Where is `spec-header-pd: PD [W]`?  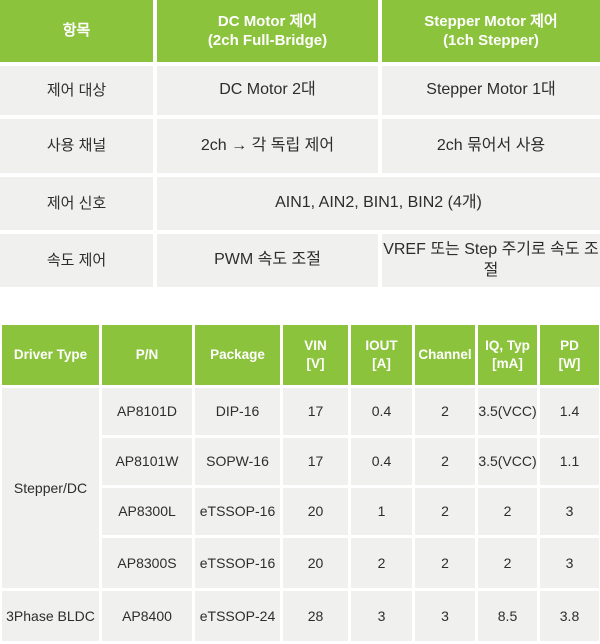
spec-header-pd: PD [W] is located at coordinates (569, 355).